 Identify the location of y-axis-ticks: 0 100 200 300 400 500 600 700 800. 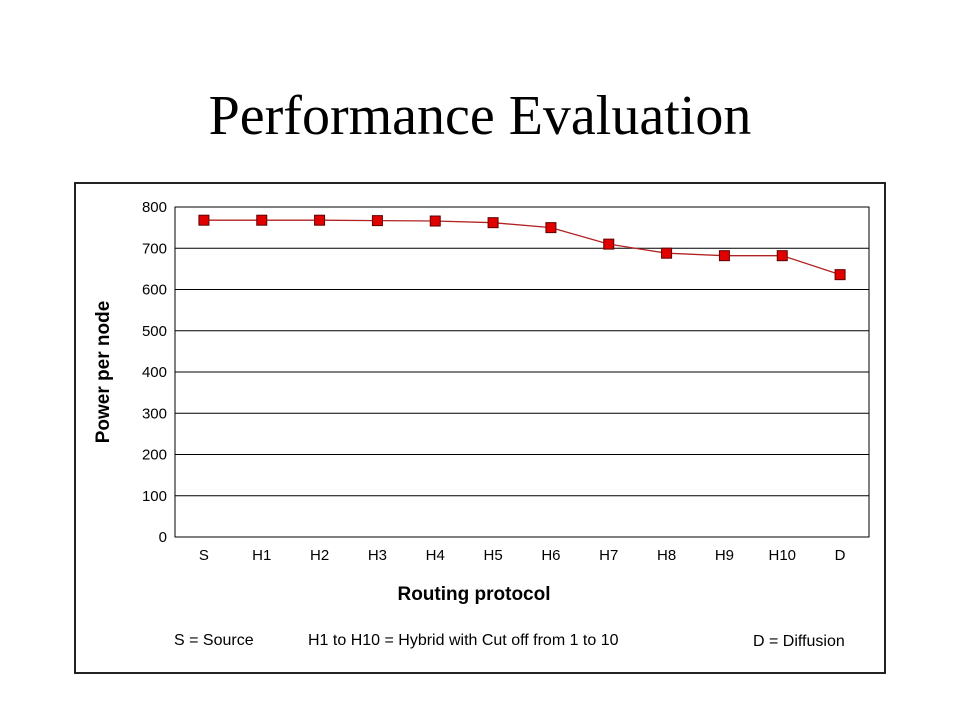
(154, 372).